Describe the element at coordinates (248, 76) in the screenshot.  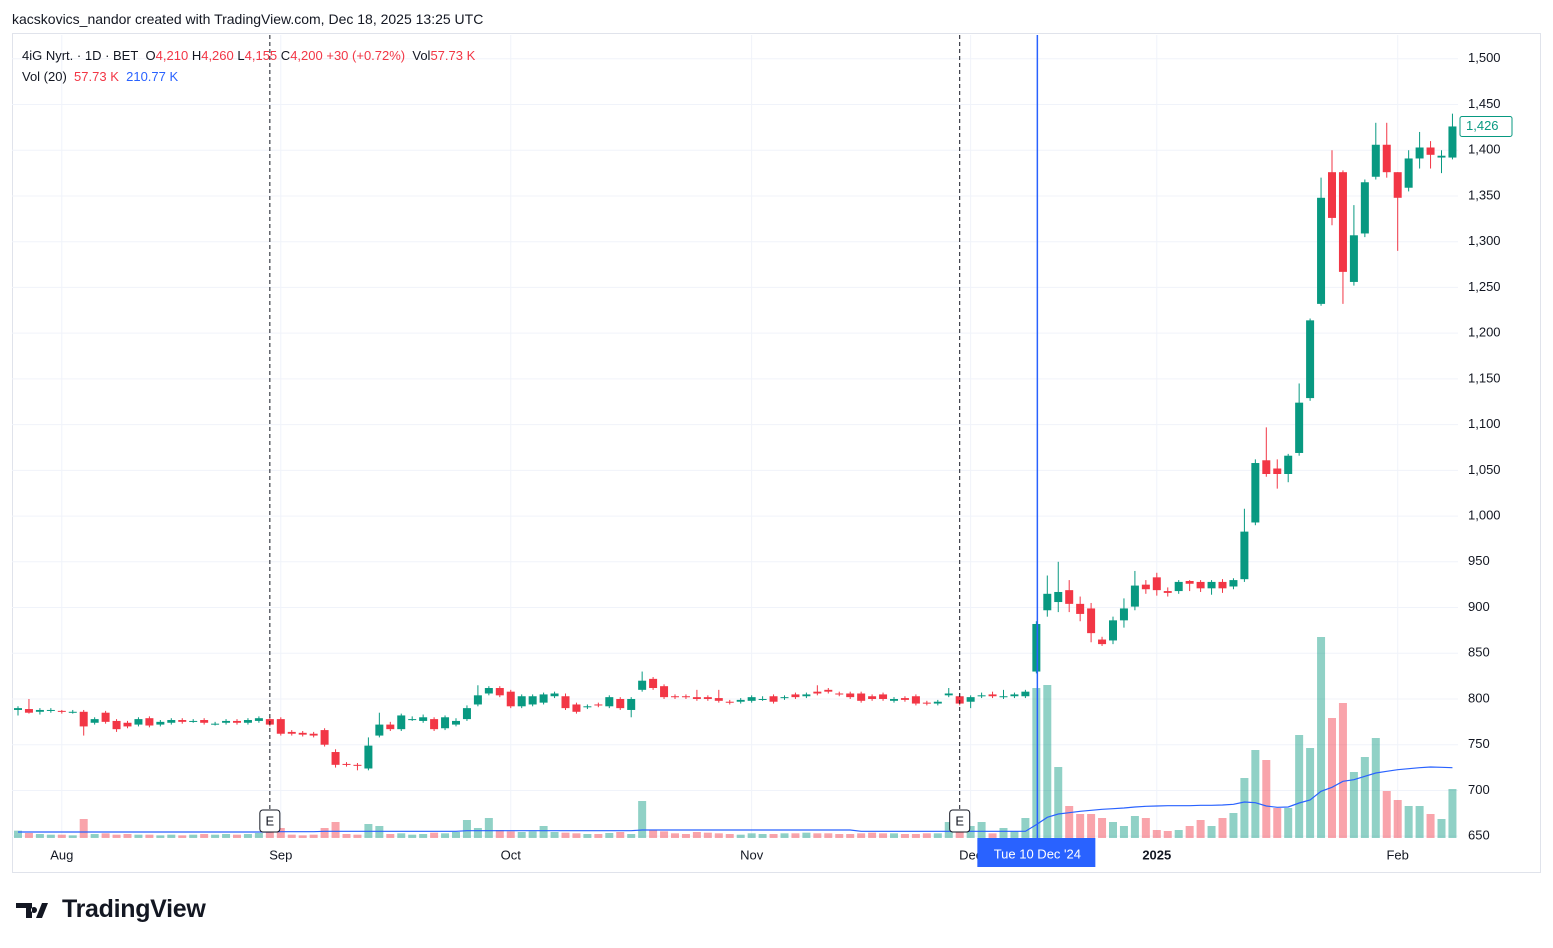
I see `legend-row: Vol (20) 57.73 K 210.77 K` at that location.